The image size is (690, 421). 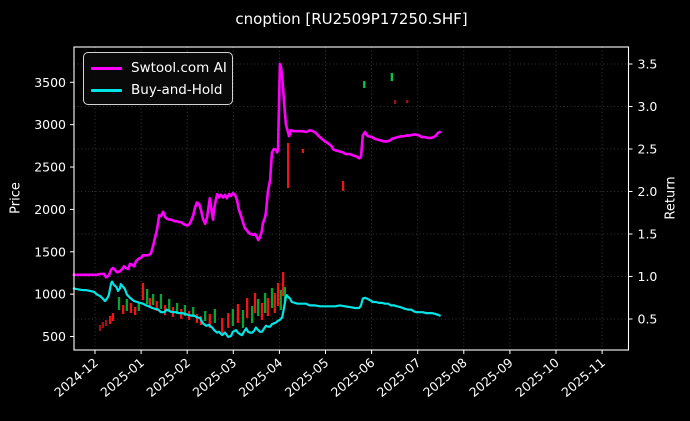 What do you see at coordinates (583, 377) in the screenshot?
I see `x-tick-label: 2025-11` at bounding box center [583, 377].